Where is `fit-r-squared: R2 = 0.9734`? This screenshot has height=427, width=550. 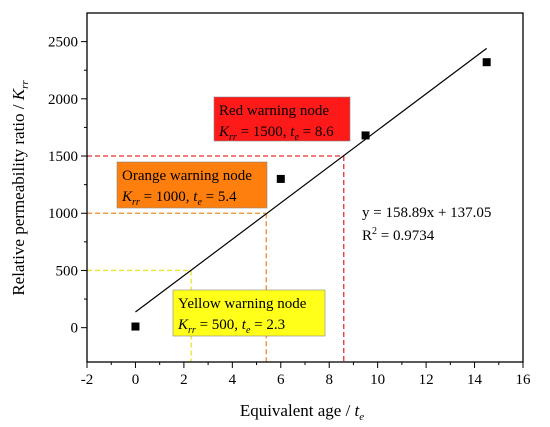 fit-r-squared: R2 = 0.9734 is located at coordinates (398, 235).